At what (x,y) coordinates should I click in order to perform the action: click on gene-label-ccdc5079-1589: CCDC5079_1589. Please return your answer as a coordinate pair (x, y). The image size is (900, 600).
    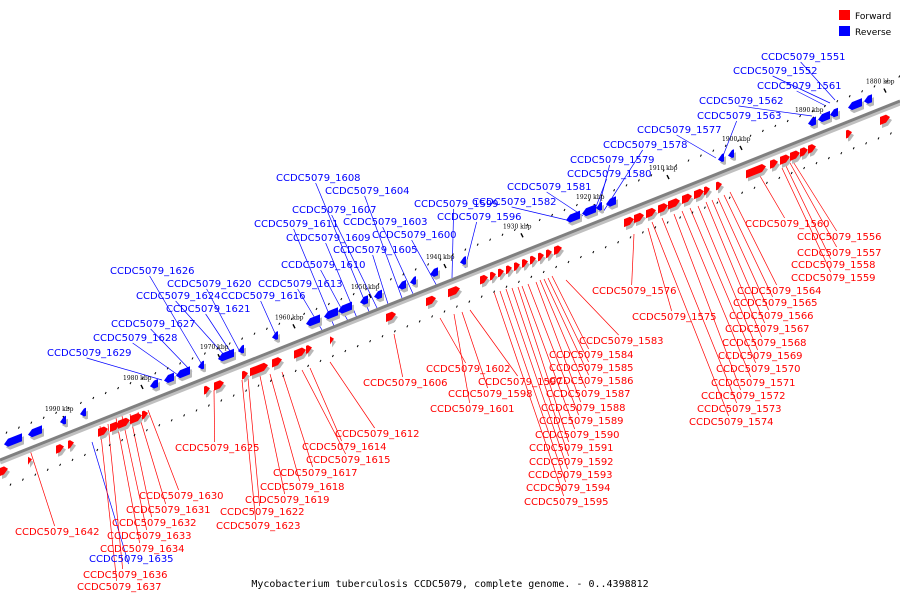
    Looking at the image, I should click on (581, 421).